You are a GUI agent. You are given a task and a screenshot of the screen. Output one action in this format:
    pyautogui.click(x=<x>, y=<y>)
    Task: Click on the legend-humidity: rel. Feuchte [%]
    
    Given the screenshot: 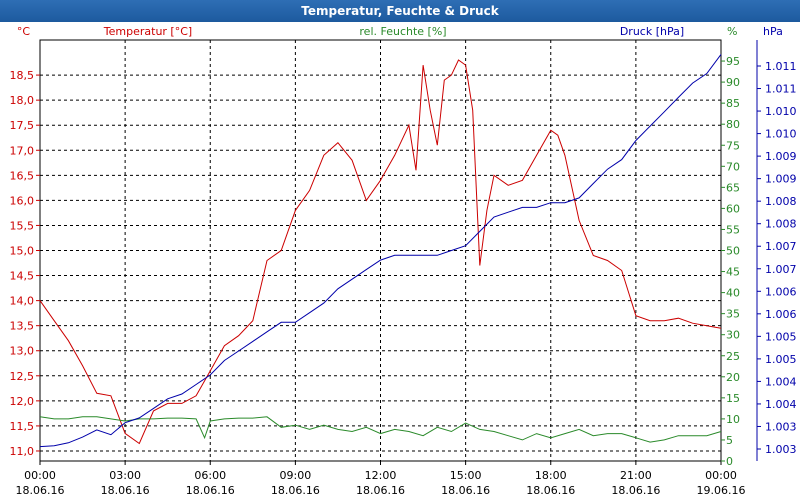 What is the action you would take?
    pyautogui.click(x=402, y=31)
    